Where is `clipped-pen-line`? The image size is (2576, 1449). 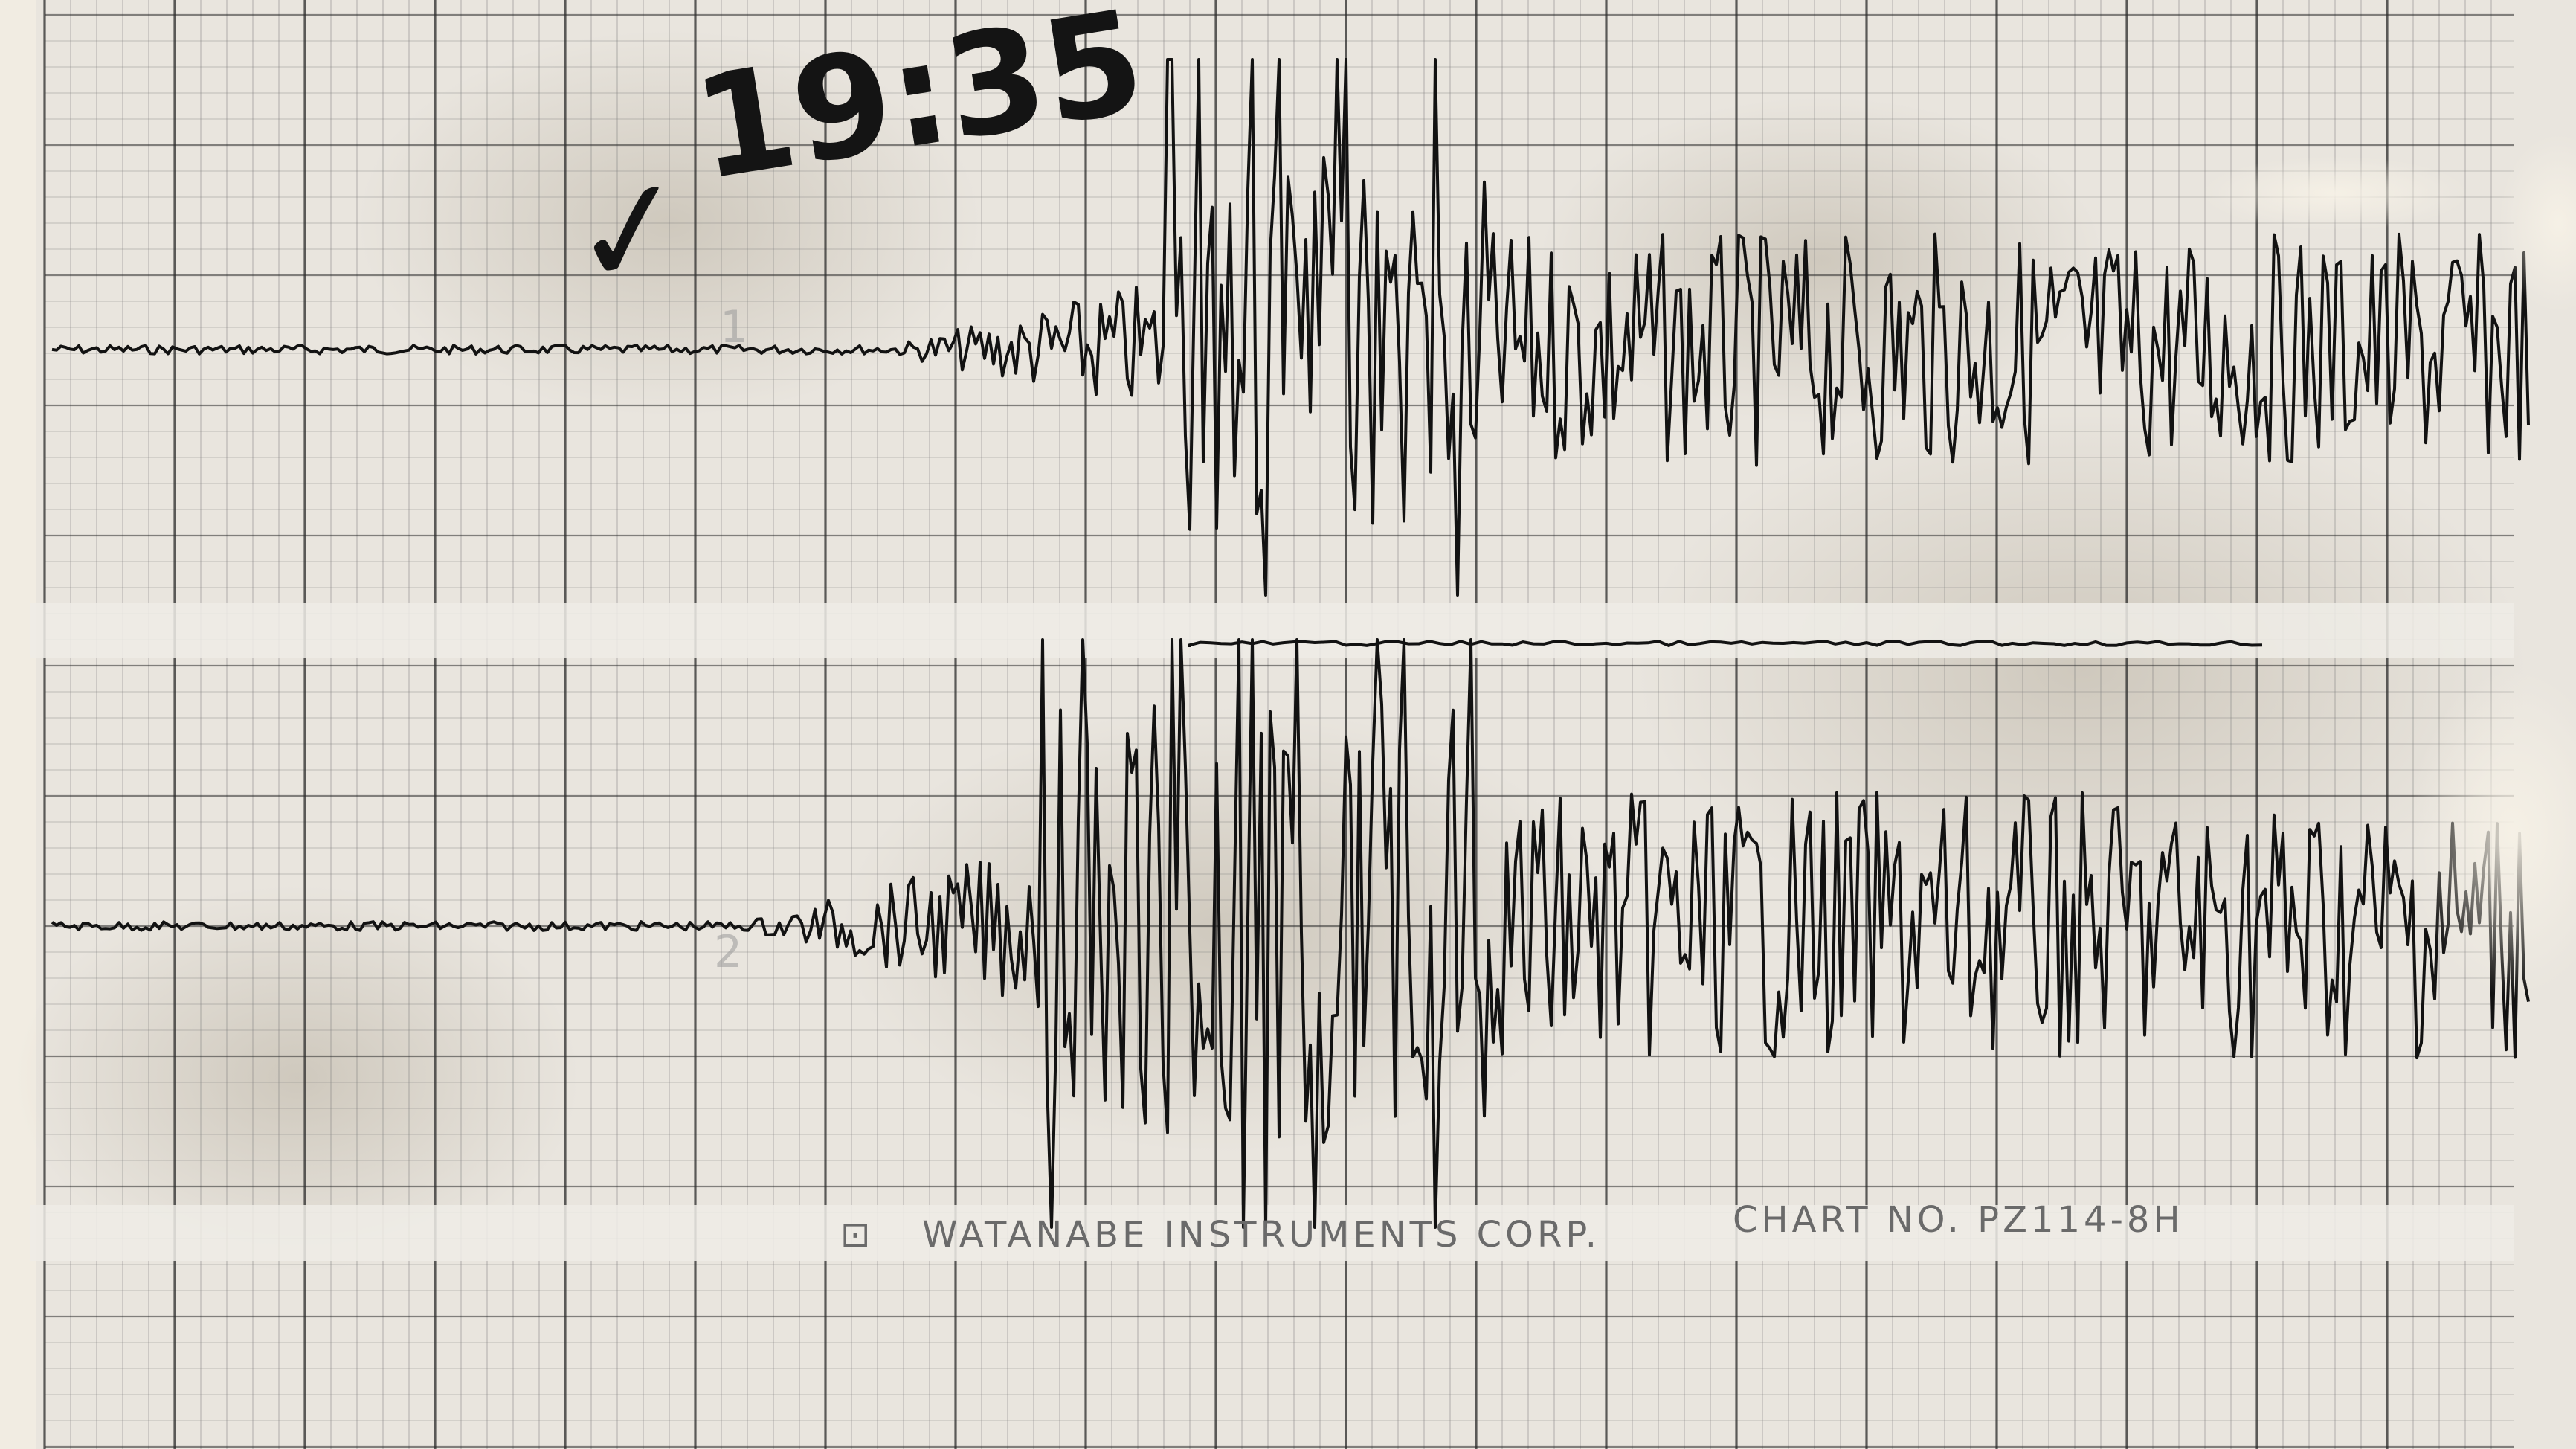
clipped-pen-line is located at coordinates (1725, 643).